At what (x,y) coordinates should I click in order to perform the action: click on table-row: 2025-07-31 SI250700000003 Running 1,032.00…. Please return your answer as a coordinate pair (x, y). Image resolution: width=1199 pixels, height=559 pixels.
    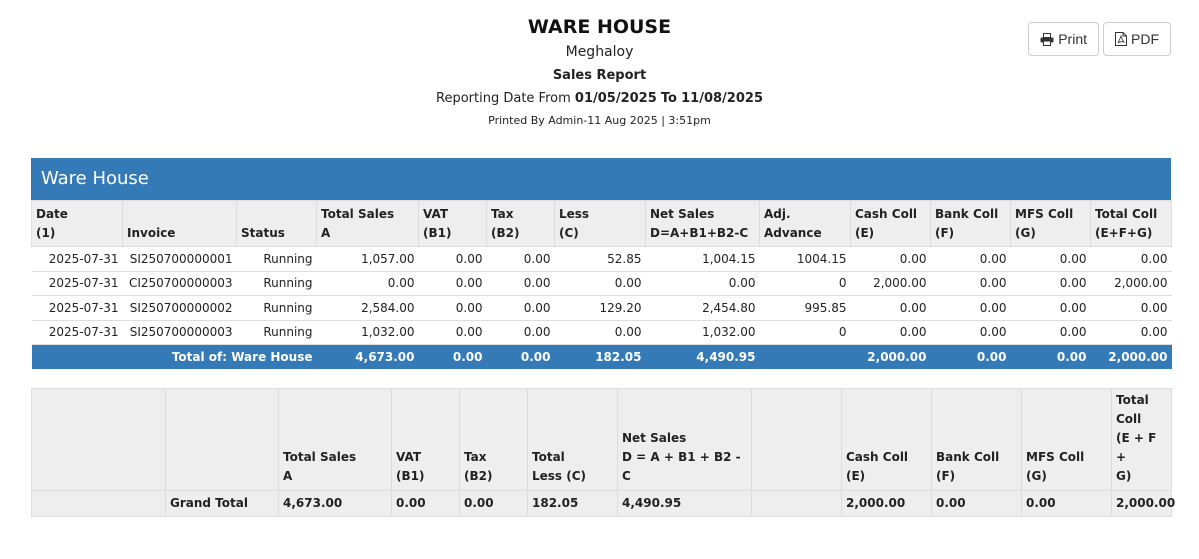
    Looking at the image, I should click on (601, 332).